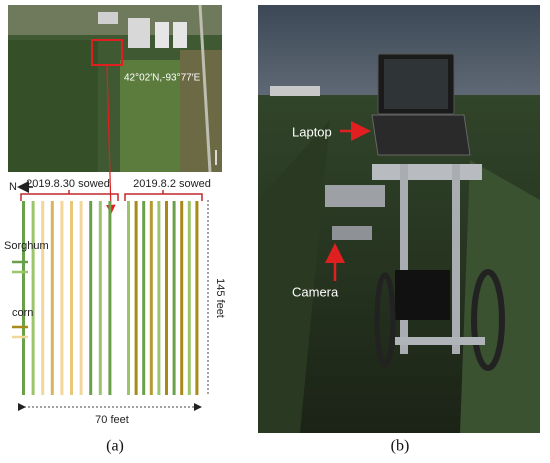 The height and width of the screenshot is (463, 550). What do you see at coordinates (115, 446) in the screenshot?
I see `caption: (a)` at bounding box center [115, 446].